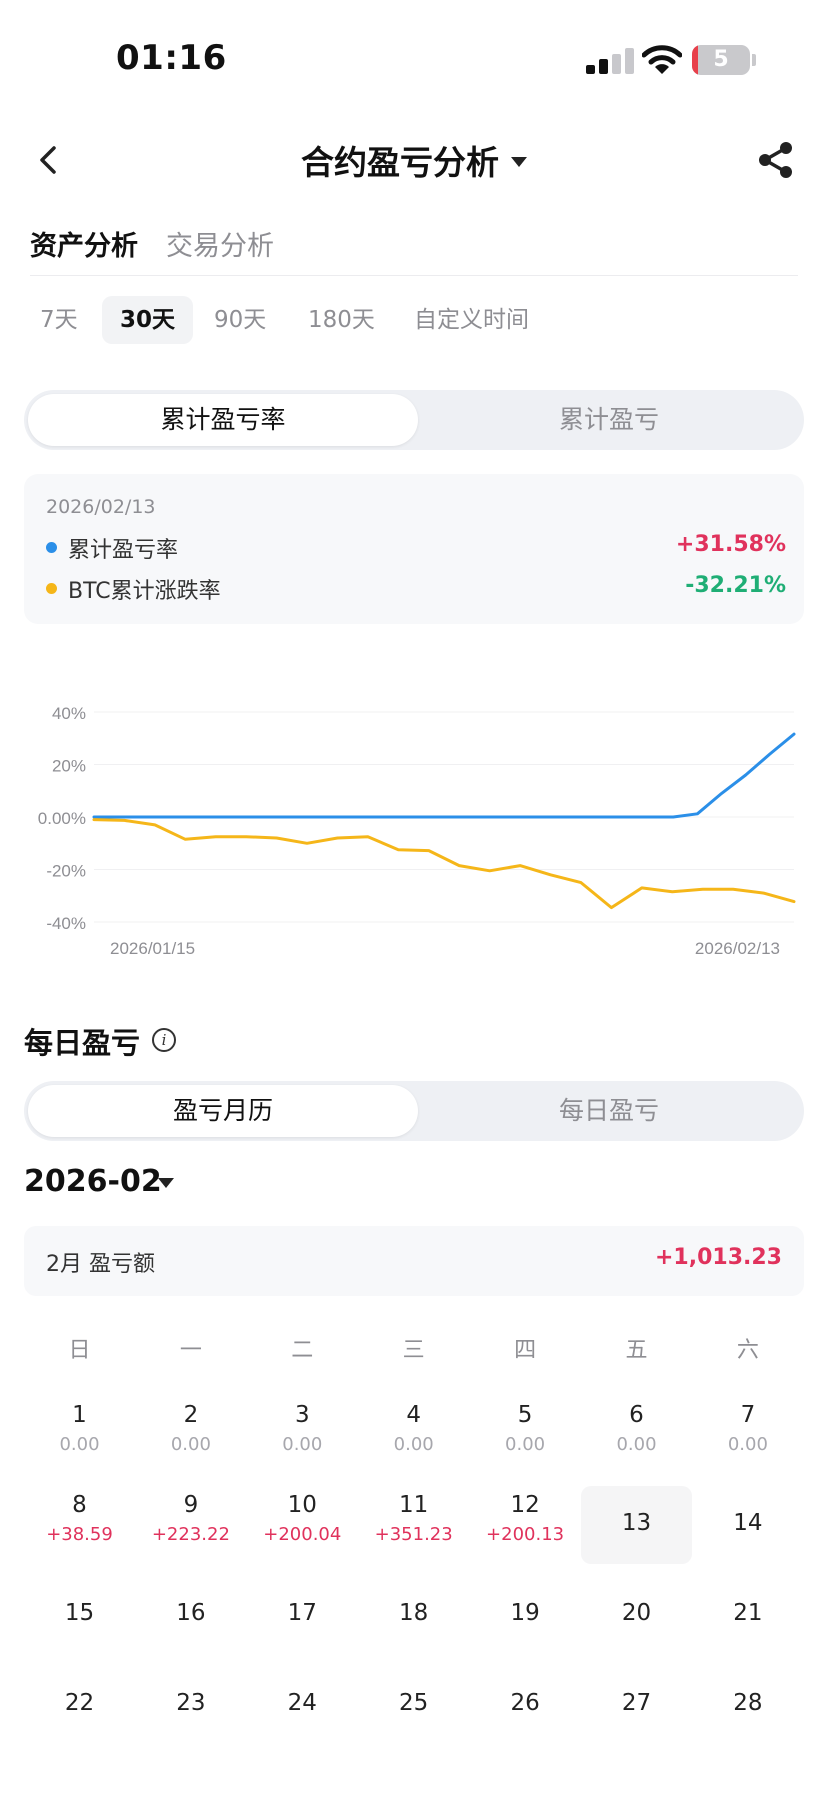 This screenshot has height=1800, width=828. I want to click on legend-value: -32.21%, so click(735, 585).